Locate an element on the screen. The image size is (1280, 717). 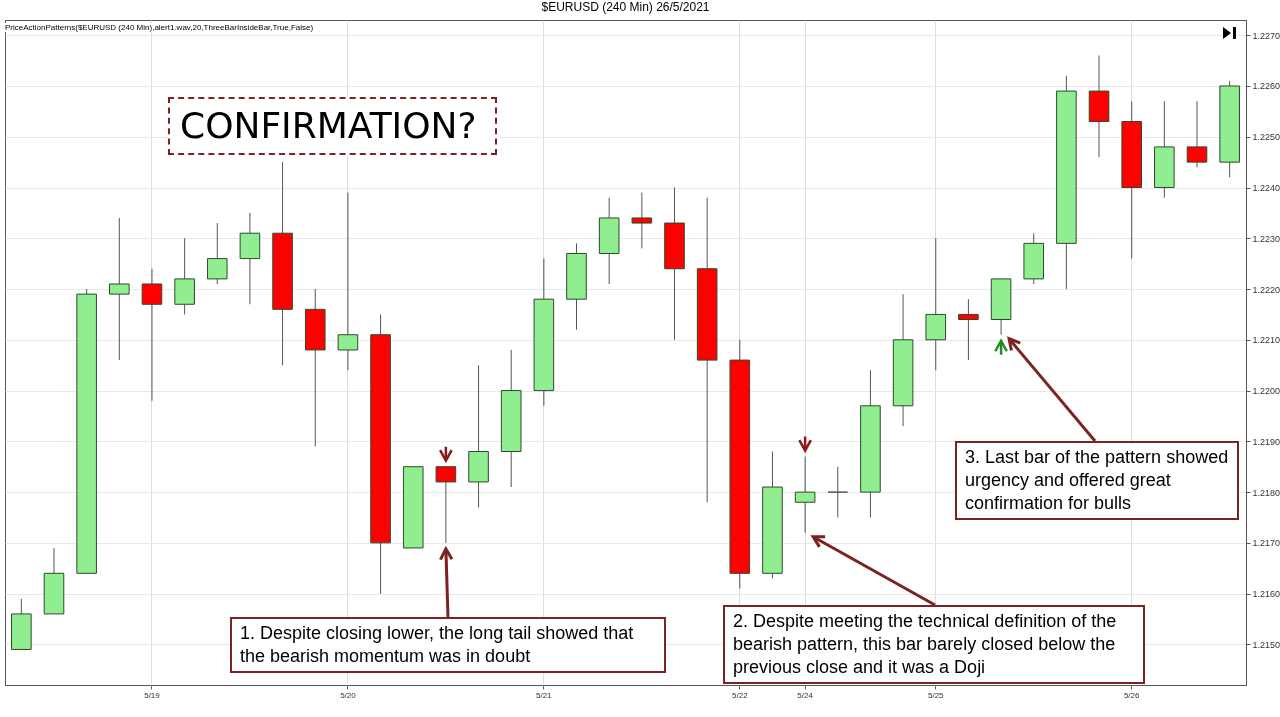
chart-title: $EURUSD (240 Min) 26/5/2021 is located at coordinates (625, 7).